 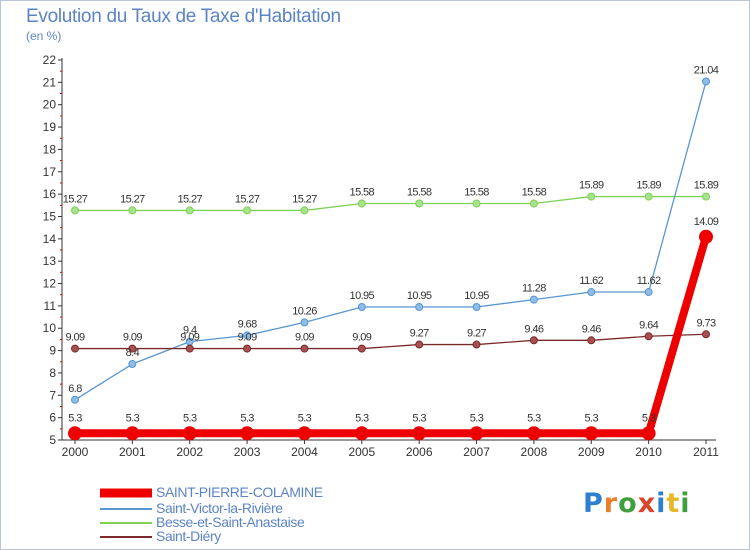 What do you see at coordinates (50, 194) in the screenshot?
I see `y-tick-label: 16` at bounding box center [50, 194].